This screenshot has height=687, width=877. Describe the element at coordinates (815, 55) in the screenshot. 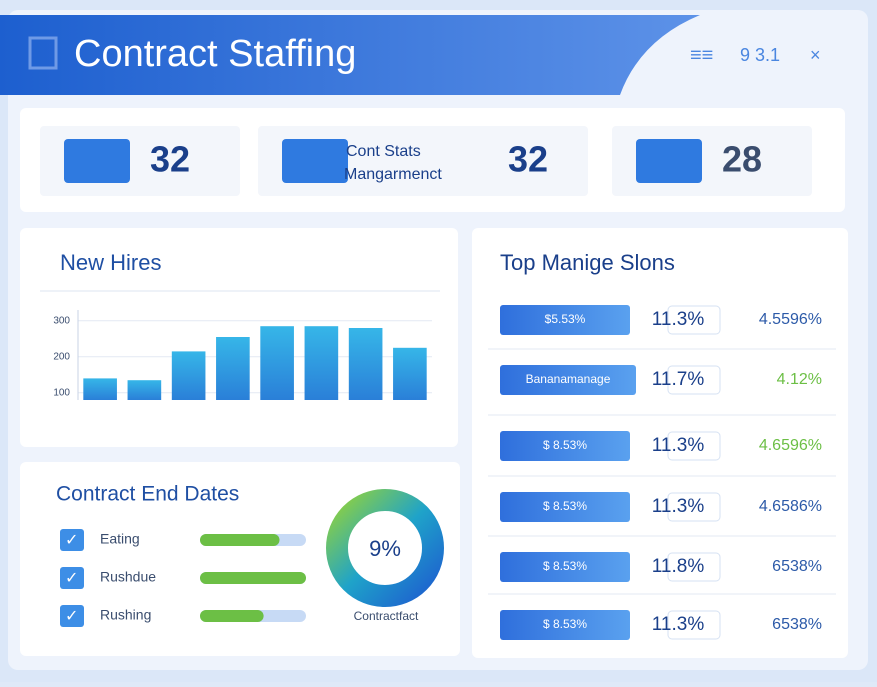

I see `close-button: ×` at that location.